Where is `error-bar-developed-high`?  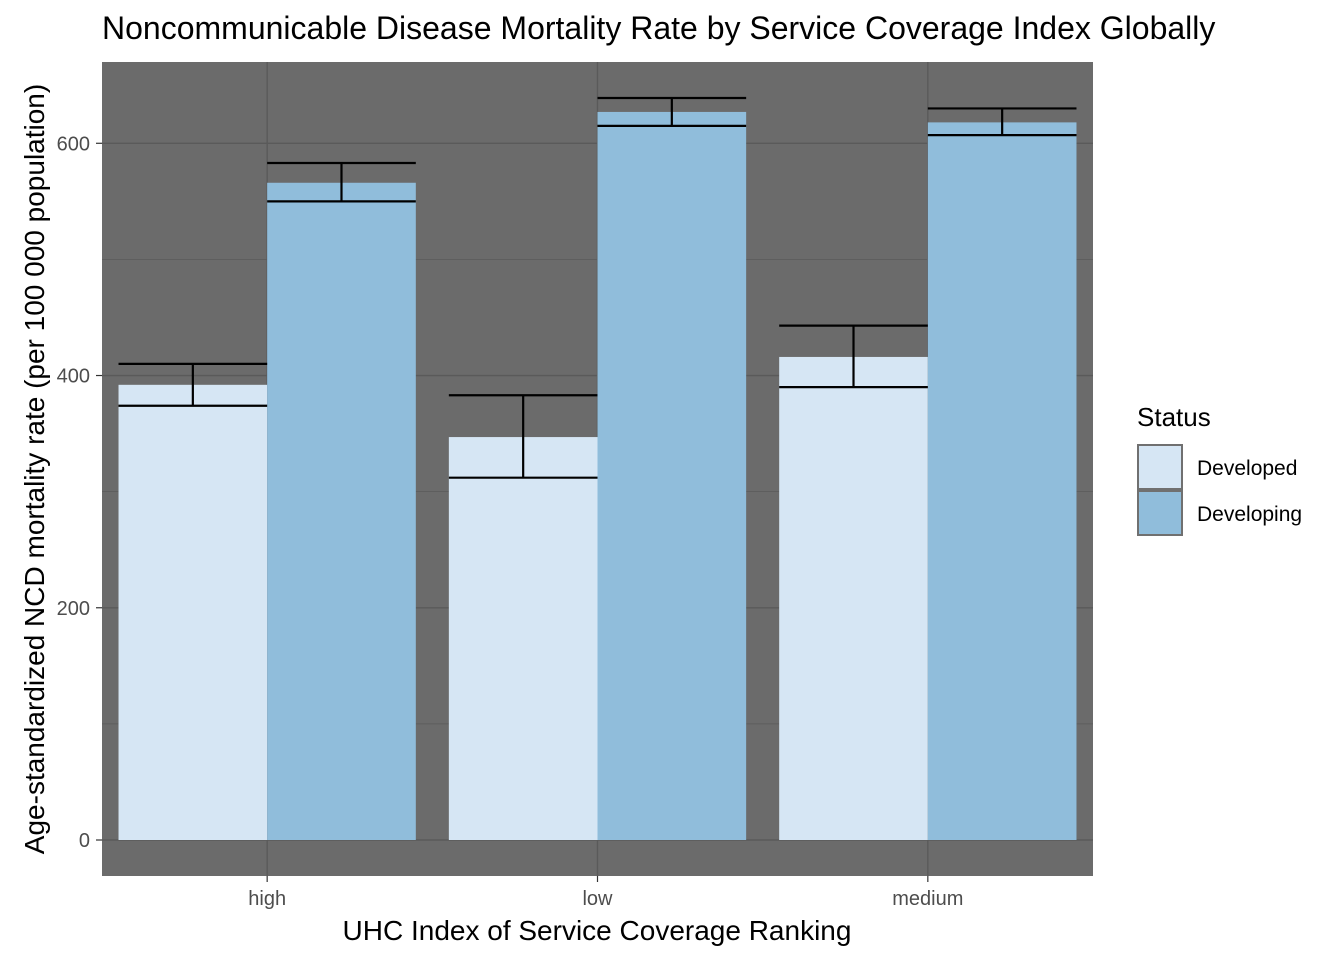
error-bar-developed-high is located at coordinates (193, 384).